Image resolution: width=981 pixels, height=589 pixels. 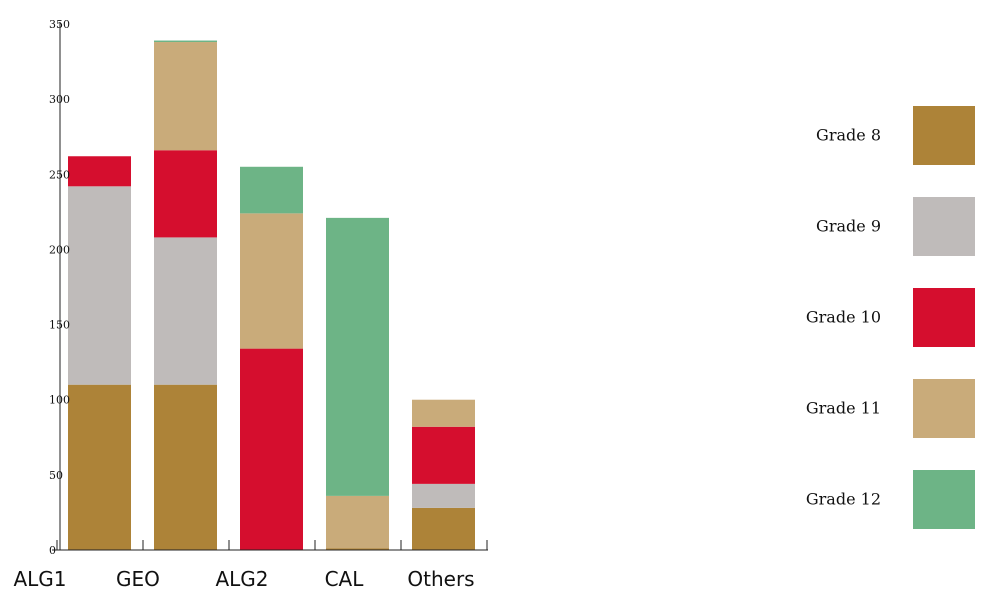 What do you see at coordinates (59, 325) in the screenshot?
I see `y-tick-label: 150` at bounding box center [59, 325].